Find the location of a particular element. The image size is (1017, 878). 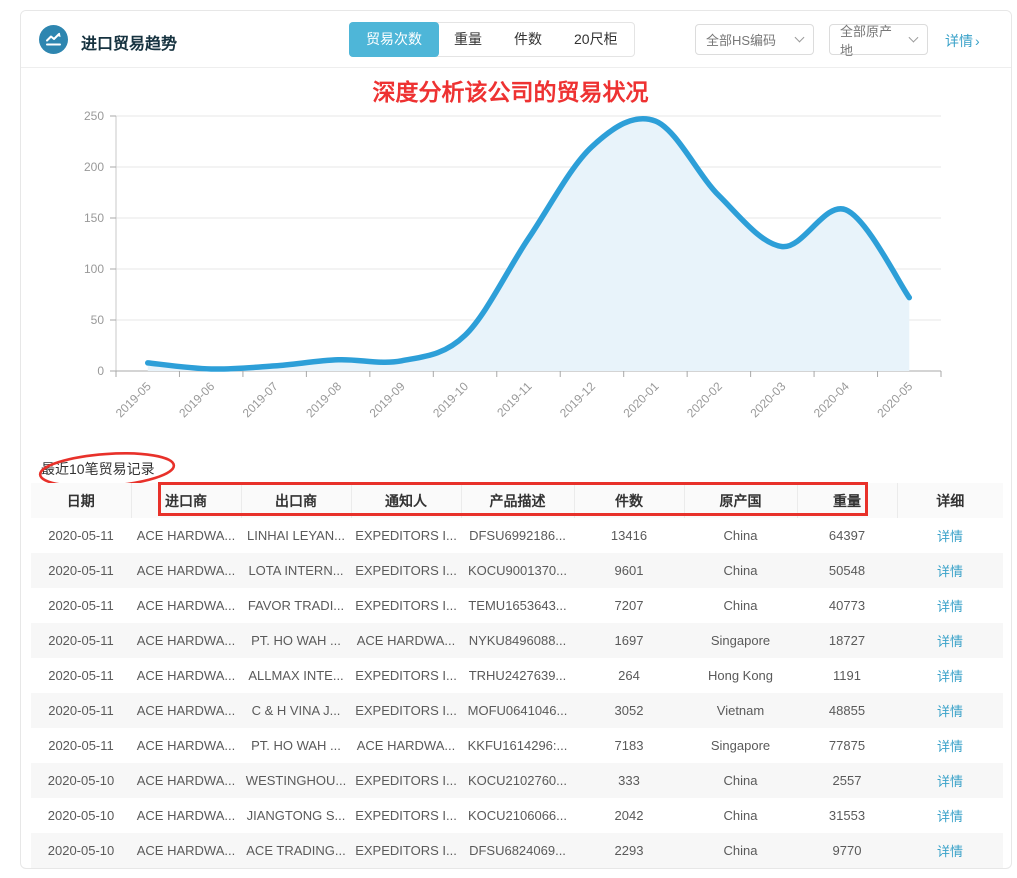

tab-weight: 重量 is located at coordinates (468, 39).